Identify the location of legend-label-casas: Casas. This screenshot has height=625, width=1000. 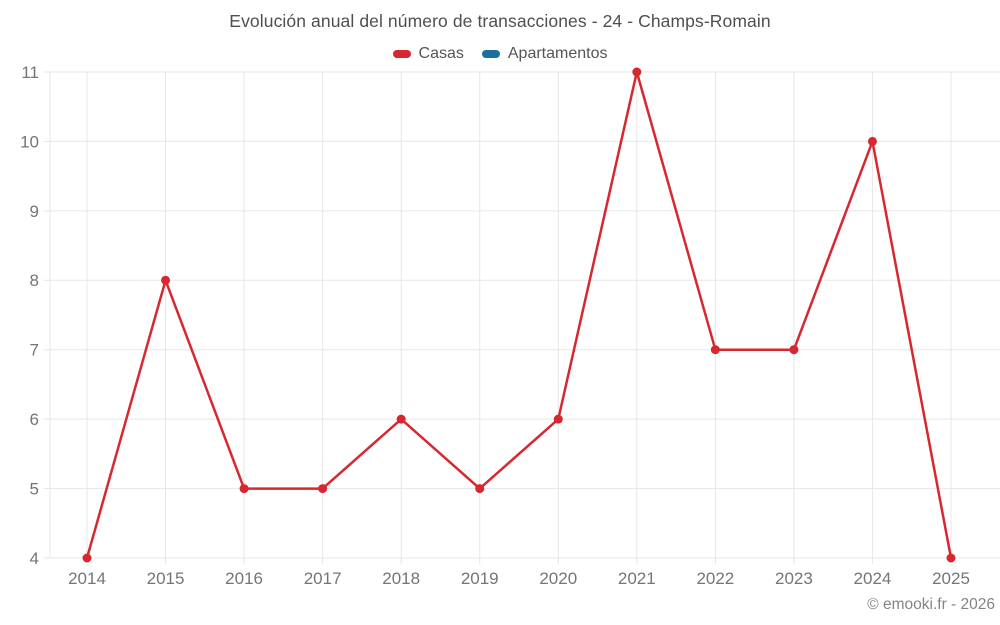
(441, 53).